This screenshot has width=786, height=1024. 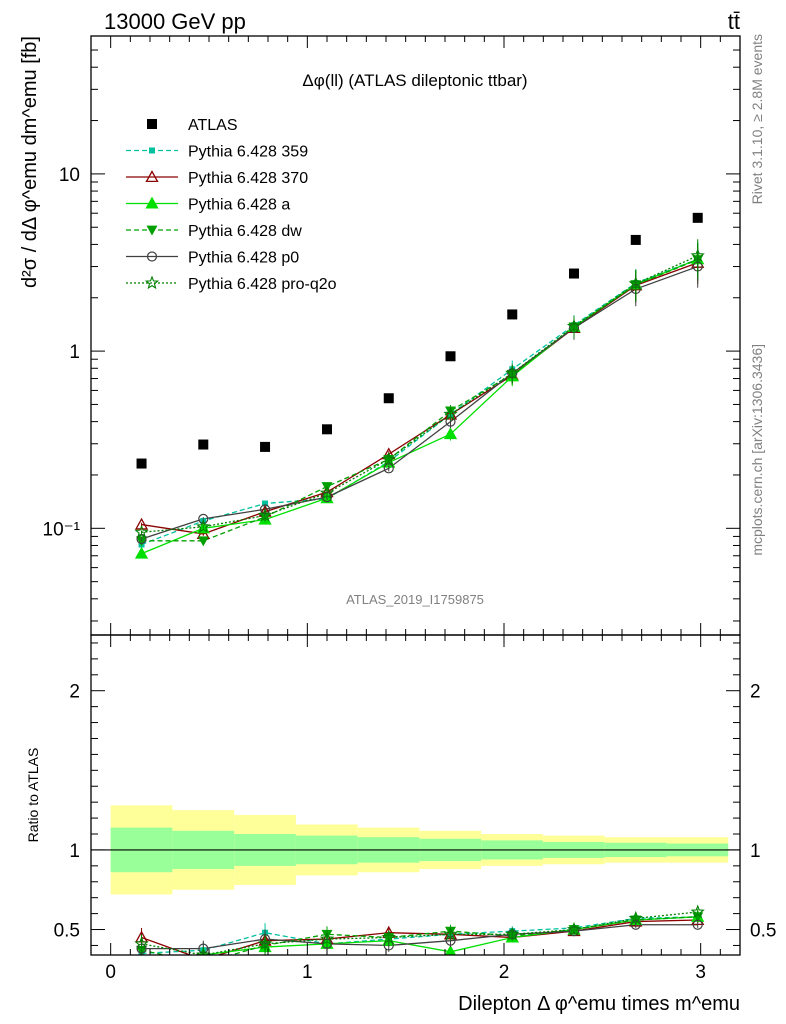 I want to click on ratio-y-tick-label: 1, so click(x=74, y=851).